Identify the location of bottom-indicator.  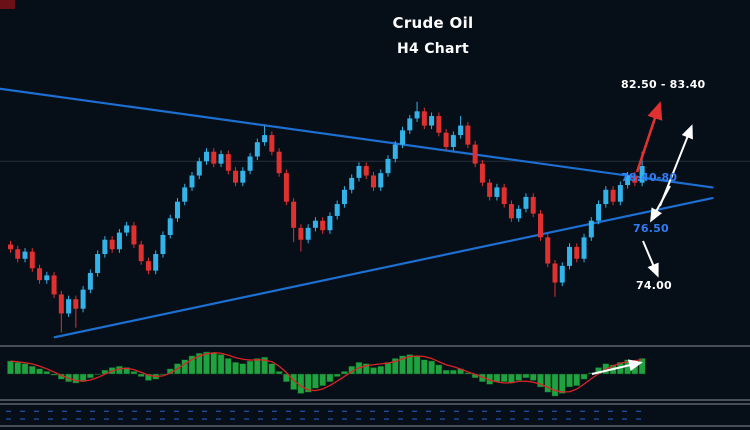
(325, 415).